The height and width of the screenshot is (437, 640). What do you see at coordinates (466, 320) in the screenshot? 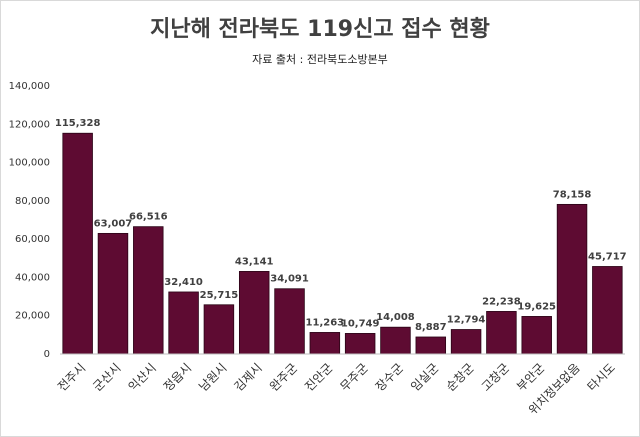
I see `value-label: 12,794` at bounding box center [466, 320].